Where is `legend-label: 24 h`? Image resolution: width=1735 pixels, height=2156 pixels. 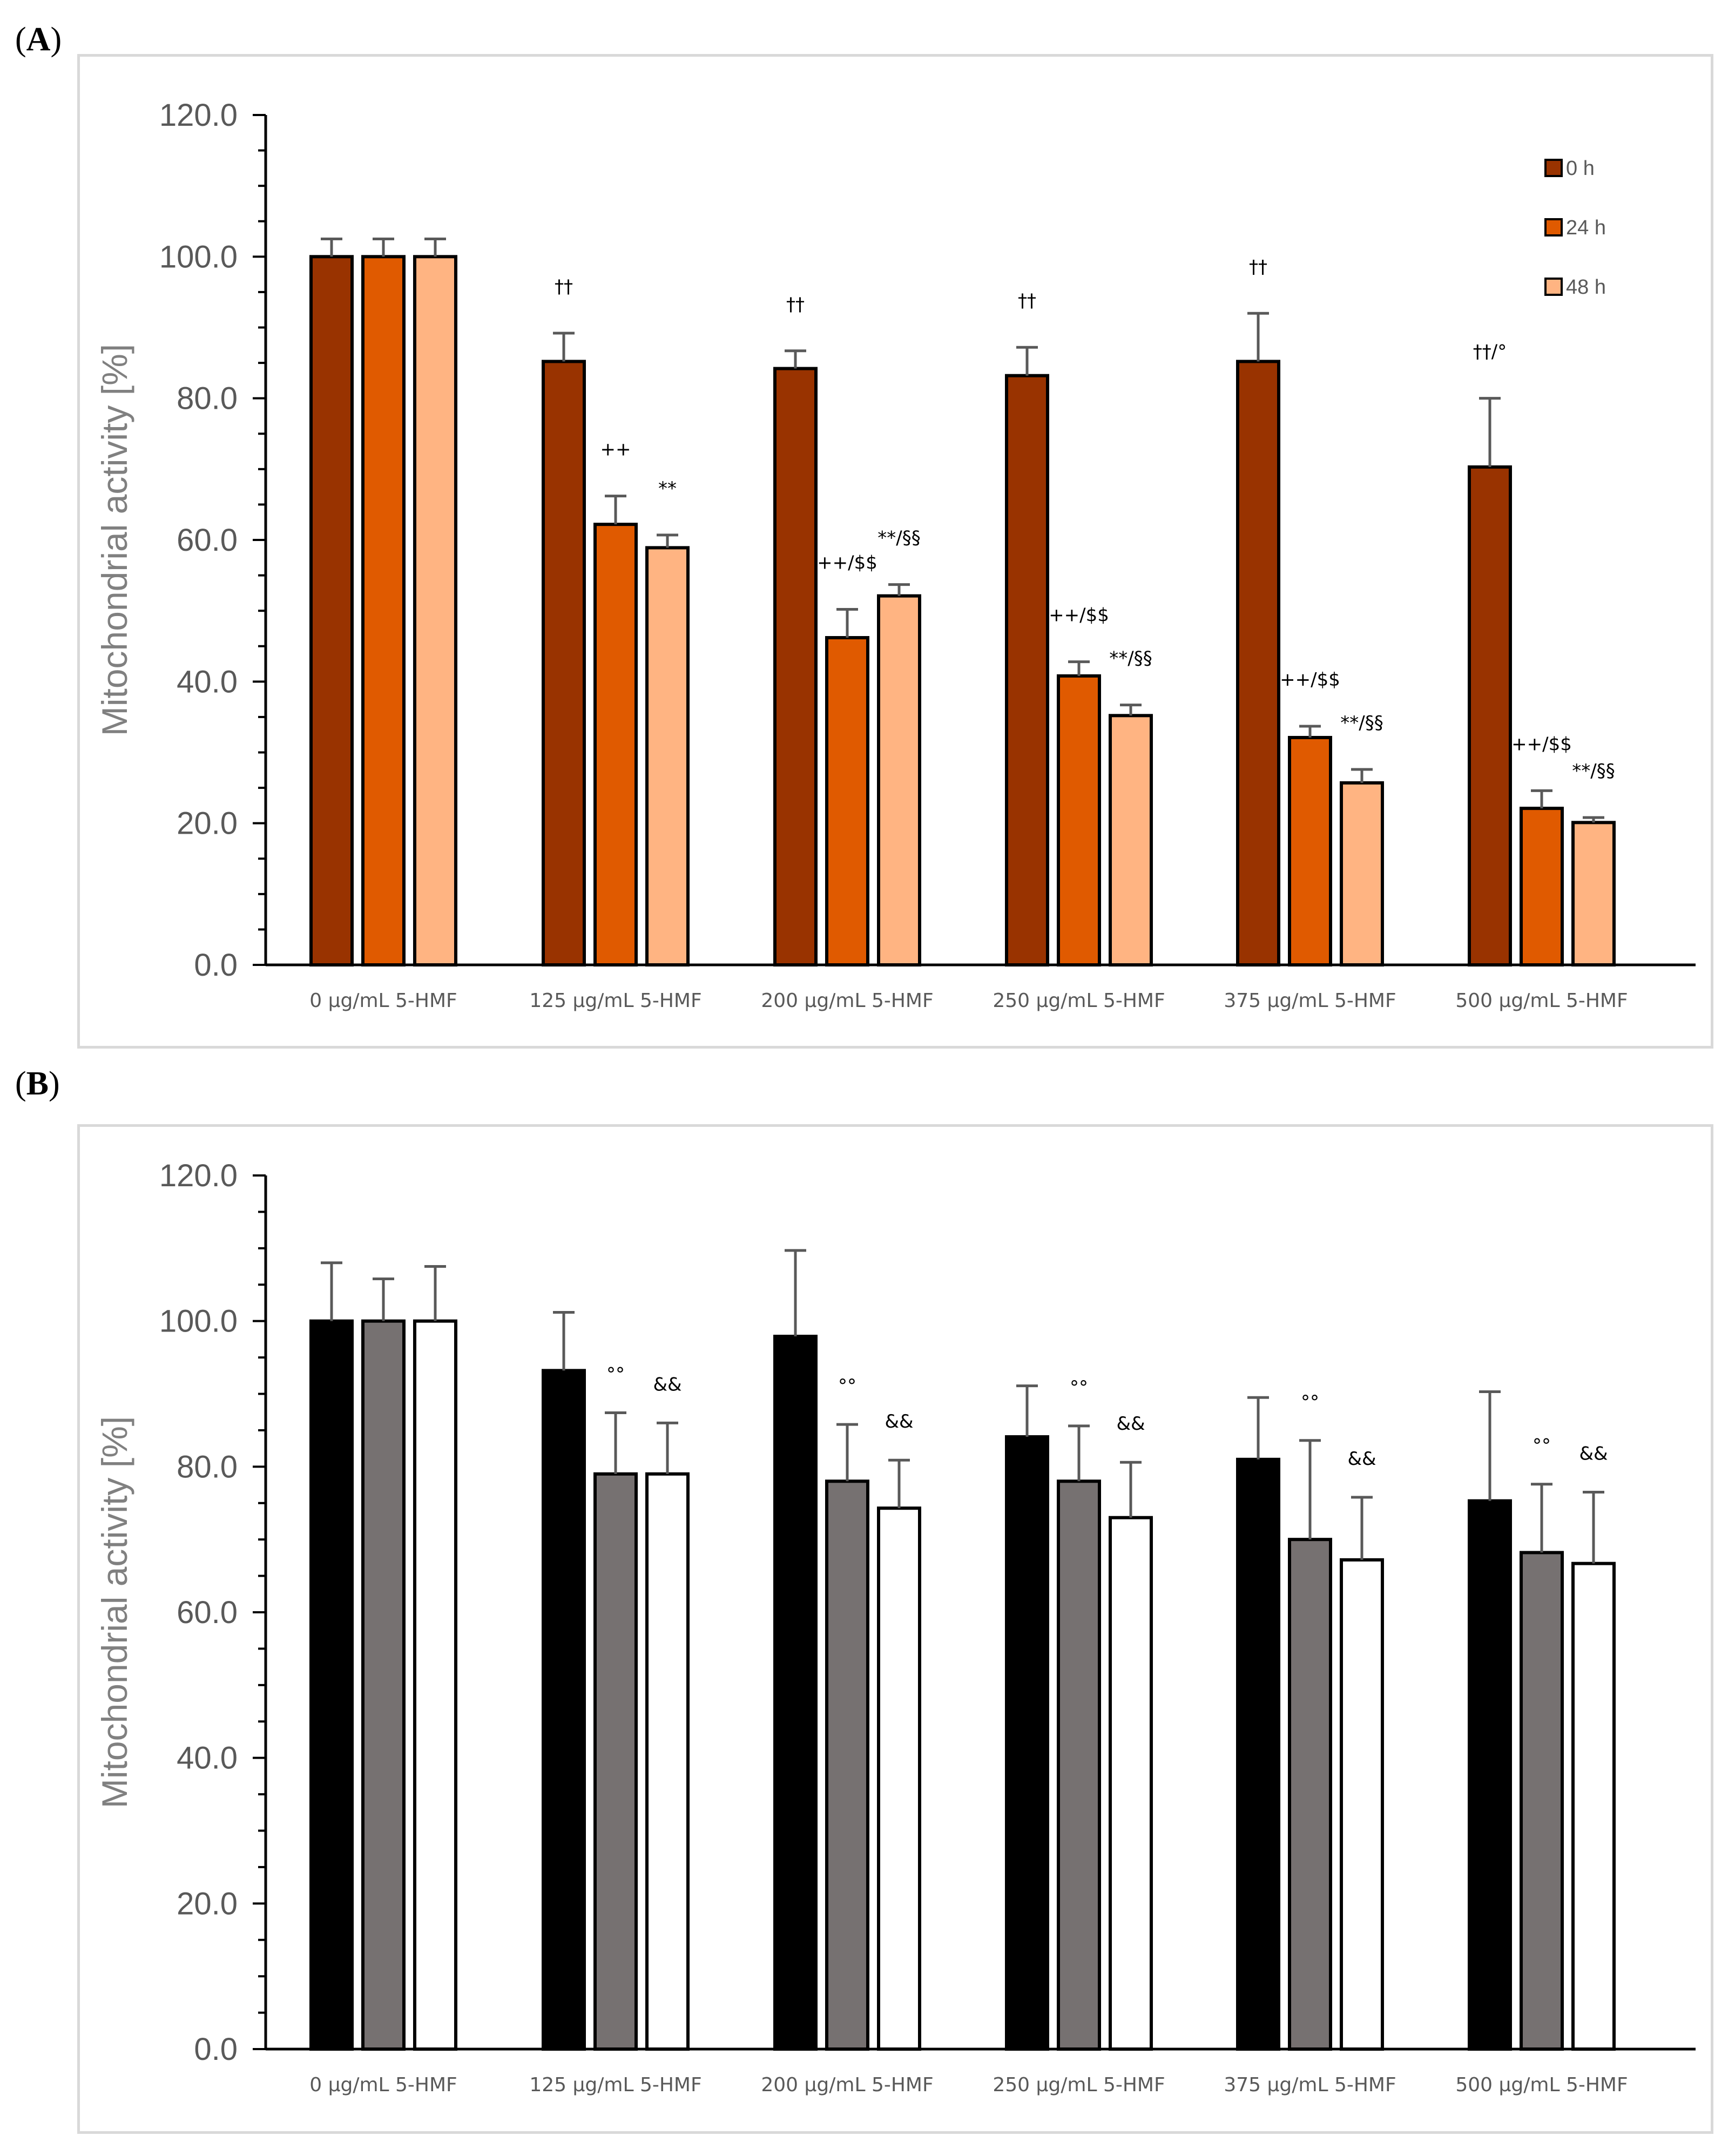 legend-label: 24 h is located at coordinates (1586, 228).